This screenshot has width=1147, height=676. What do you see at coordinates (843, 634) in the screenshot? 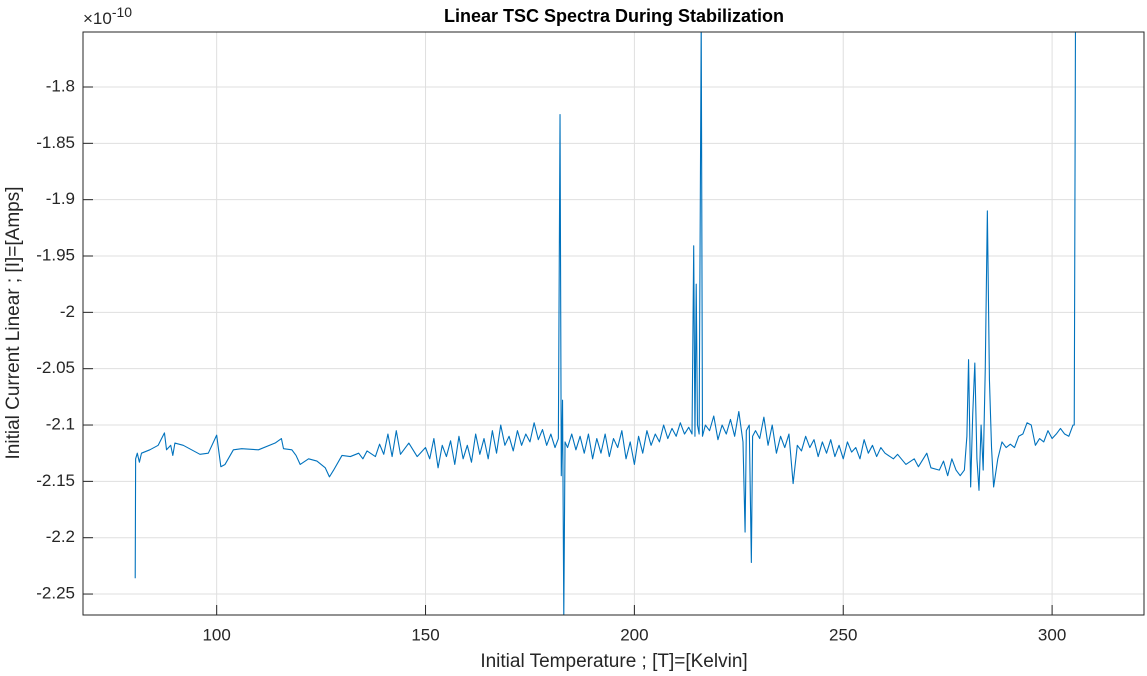
I see `x-tick-label: 250` at bounding box center [843, 634].